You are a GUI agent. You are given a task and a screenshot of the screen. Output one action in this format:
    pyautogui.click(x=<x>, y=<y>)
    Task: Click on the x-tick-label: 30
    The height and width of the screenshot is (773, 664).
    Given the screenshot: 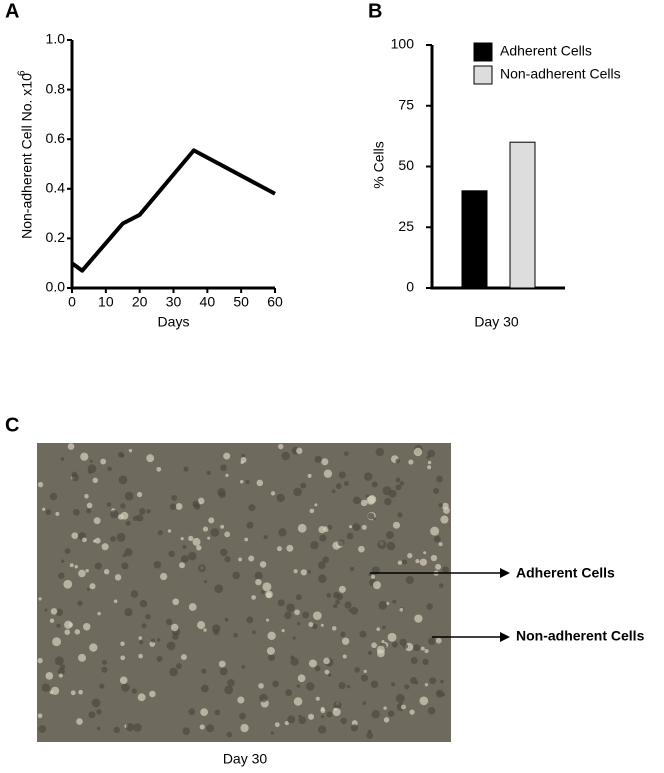 What is the action you would take?
    pyautogui.click(x=174, y=302)
    